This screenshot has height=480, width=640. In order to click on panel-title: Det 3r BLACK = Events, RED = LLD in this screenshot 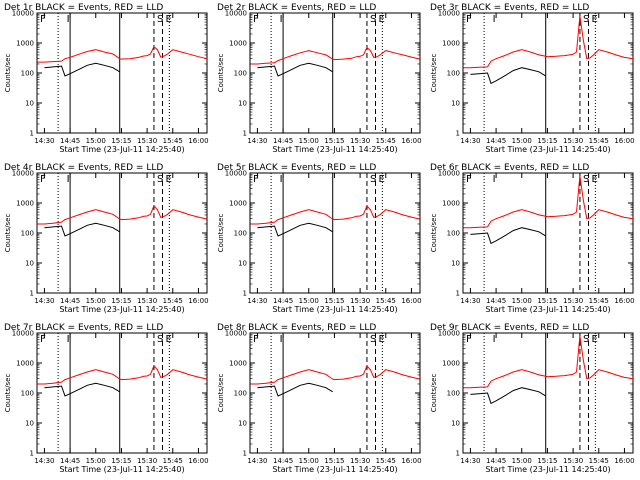, I will do `click(509, 8)`.